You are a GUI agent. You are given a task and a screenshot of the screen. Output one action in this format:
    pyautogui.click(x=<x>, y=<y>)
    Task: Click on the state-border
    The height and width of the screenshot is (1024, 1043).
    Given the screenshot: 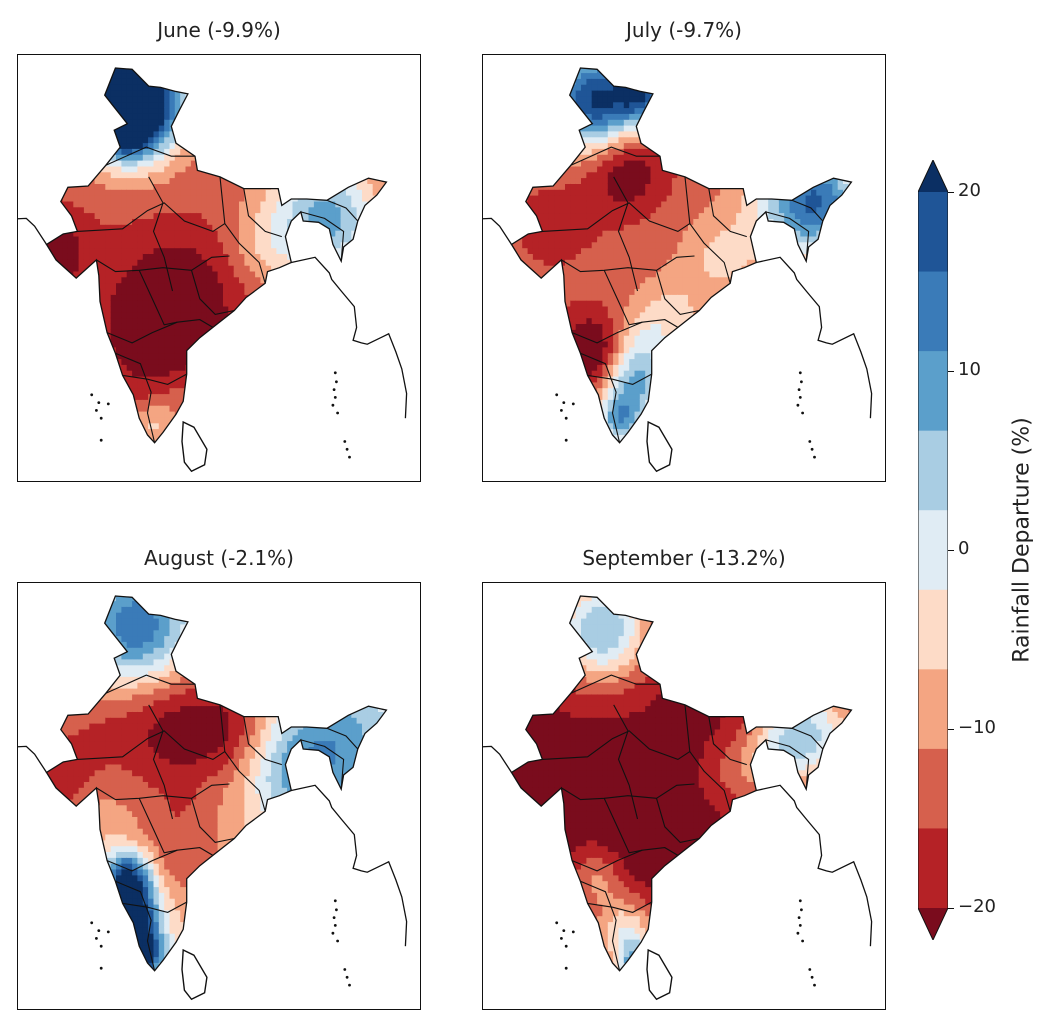 What is the action you would take?
    pyautogui.click(x=160, y=331)
    